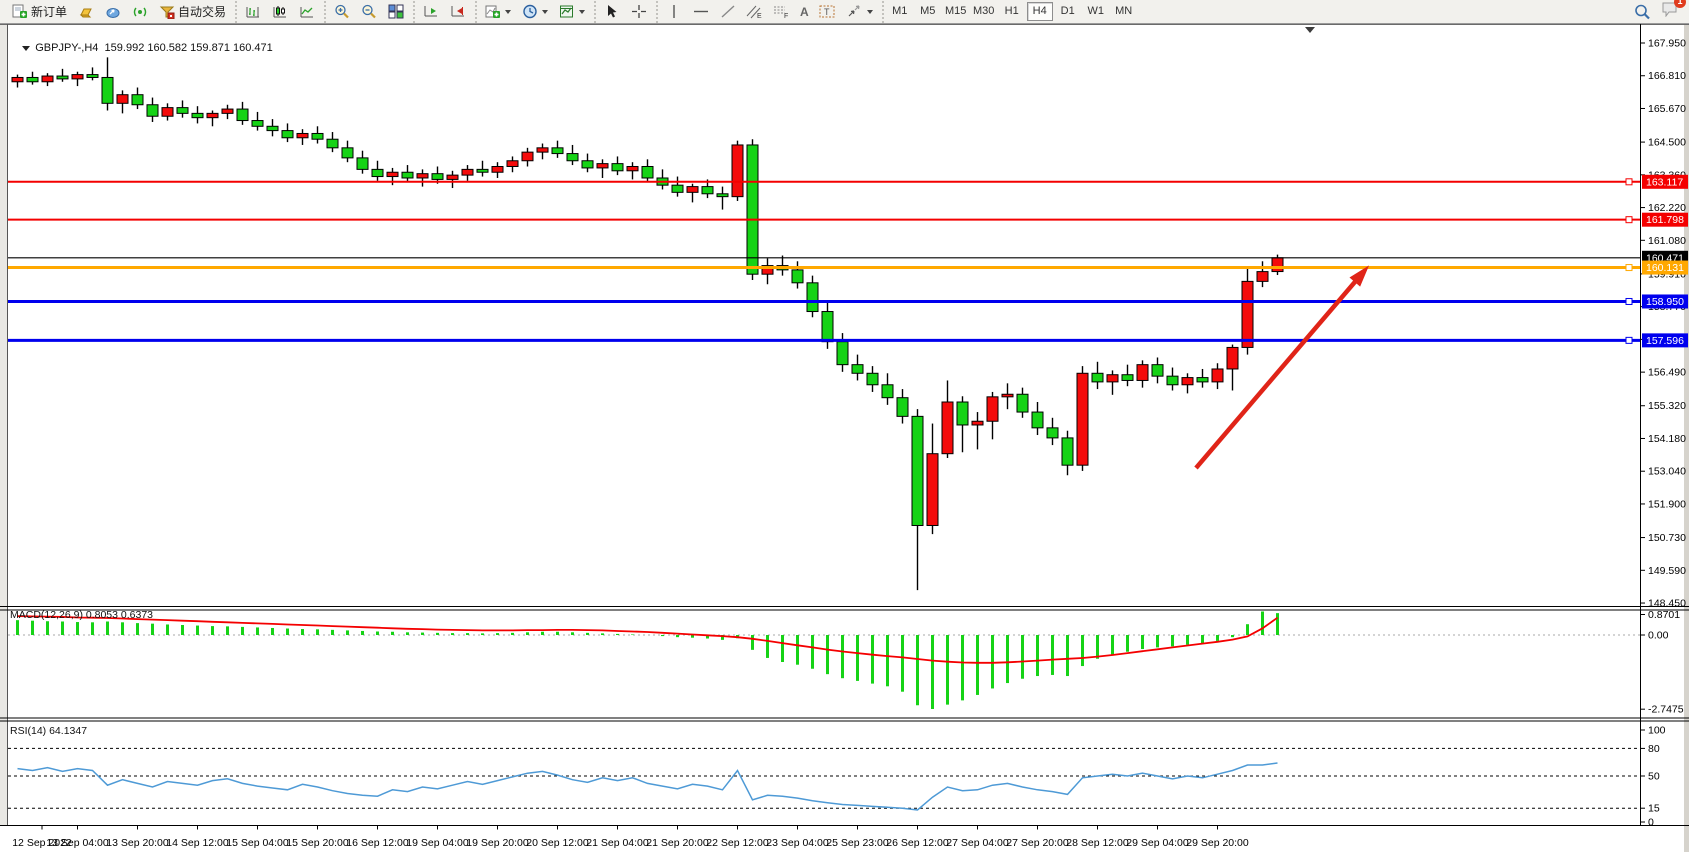 The image size is (1689, 852). Describe the element at coordinates (611, 12) in the screenshot. I see `cursor-button` at that location.